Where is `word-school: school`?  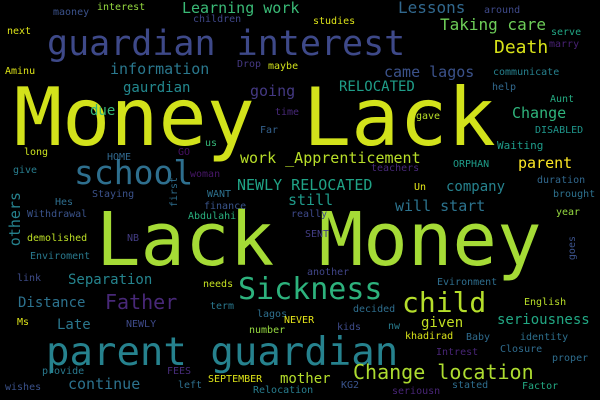 word-school: school is located at coordinates (134, 172).